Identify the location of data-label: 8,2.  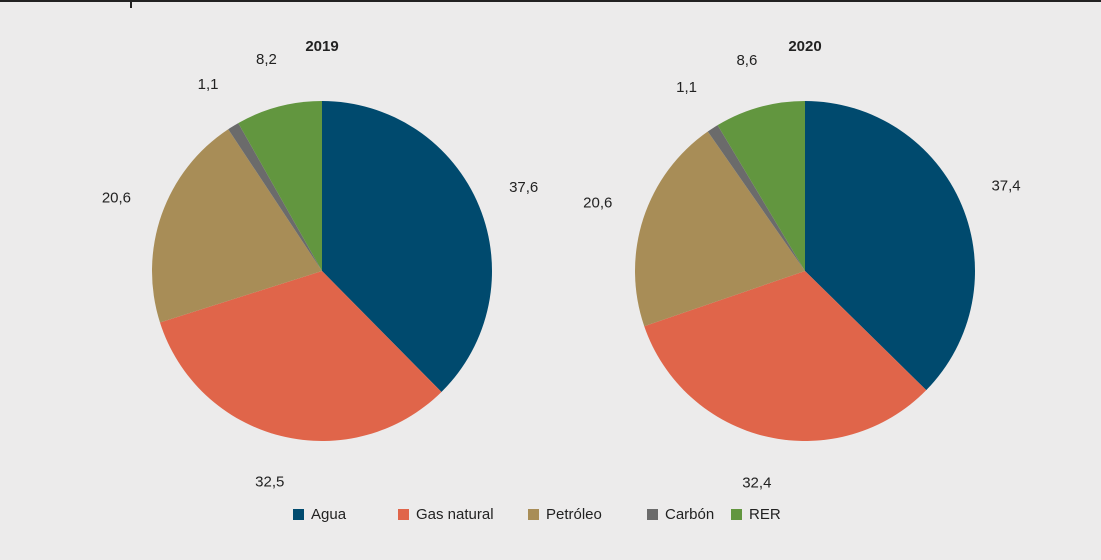
(266, 59).